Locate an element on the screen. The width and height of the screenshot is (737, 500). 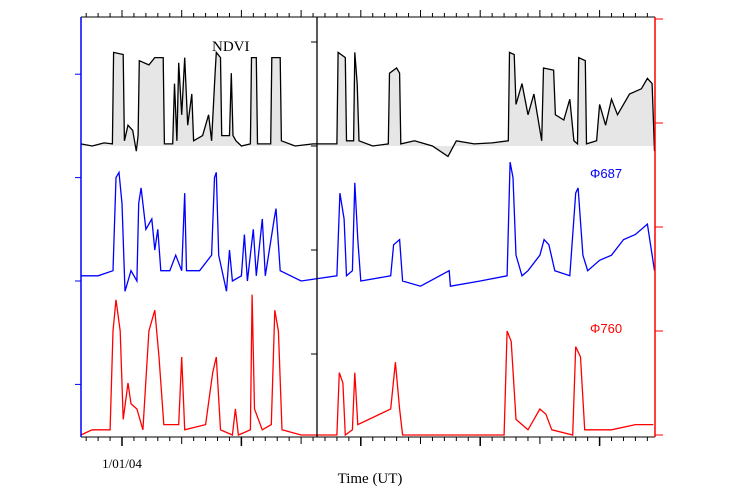
date-label: 1/01/04 is located at coordinates (122, 463).